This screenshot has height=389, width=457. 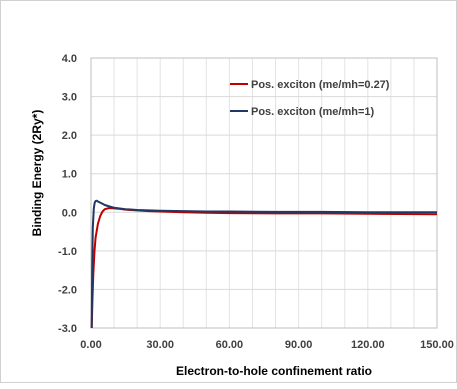 What do you see at coordinates (320, 85) in the screenshot?
I see `legend-label-series-1: Pos. exciton (me/mh=0.27)` at bounding box center [320, 85].